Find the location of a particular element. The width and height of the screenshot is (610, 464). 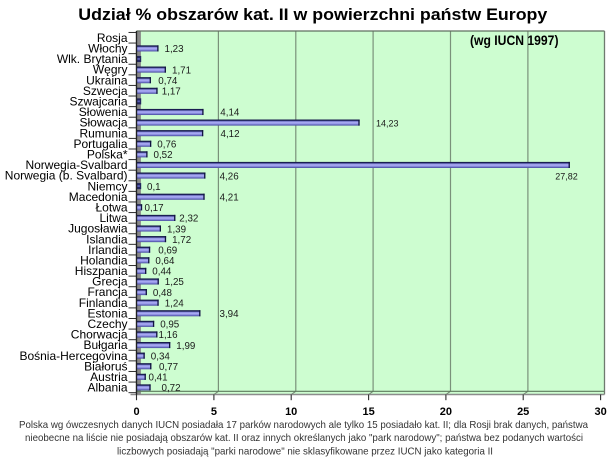

svg-text: Albania is located at coordinates (107, 388).